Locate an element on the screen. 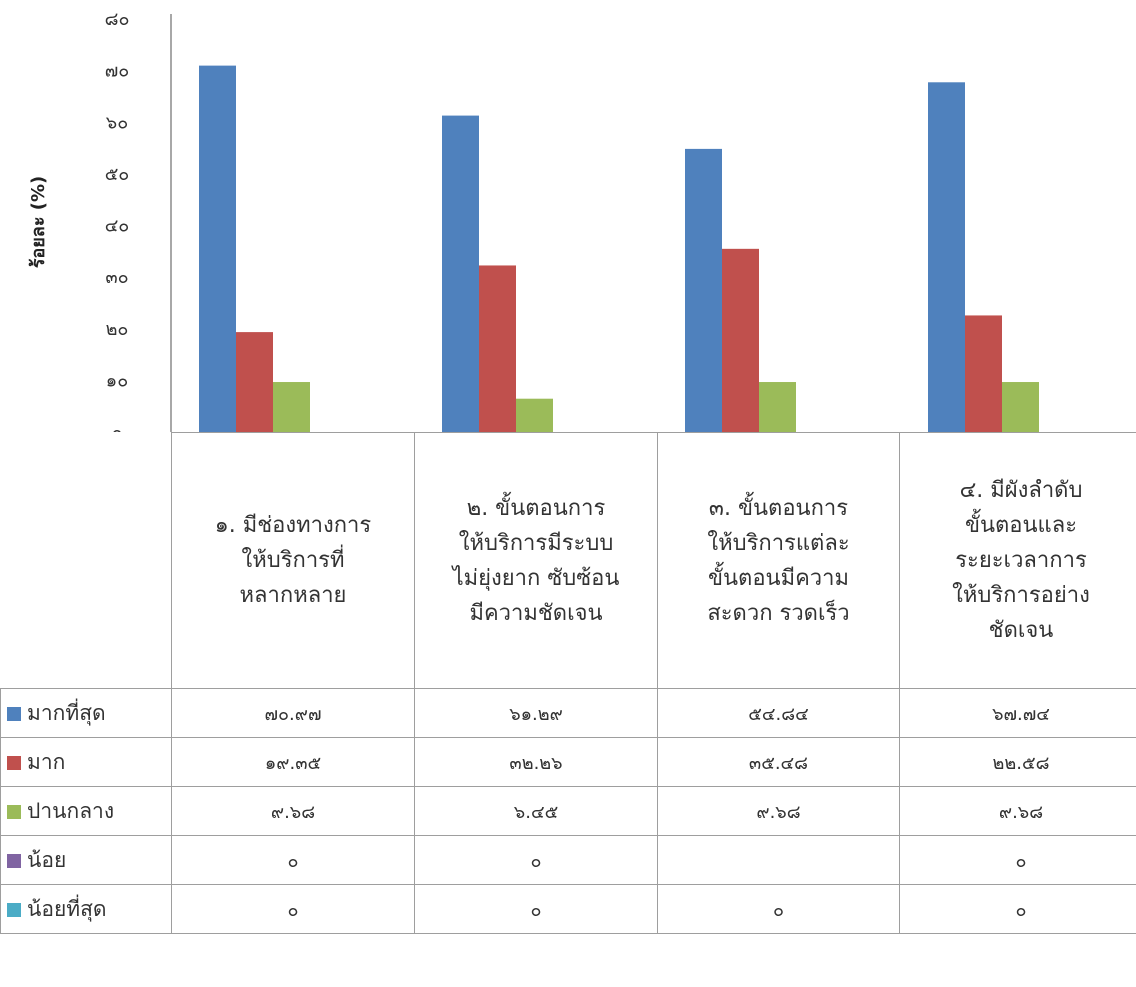 The height and width of the screenshot is (987, 1136). category-label-line: ให้บริการที่ is located at coordinates (293, 560).